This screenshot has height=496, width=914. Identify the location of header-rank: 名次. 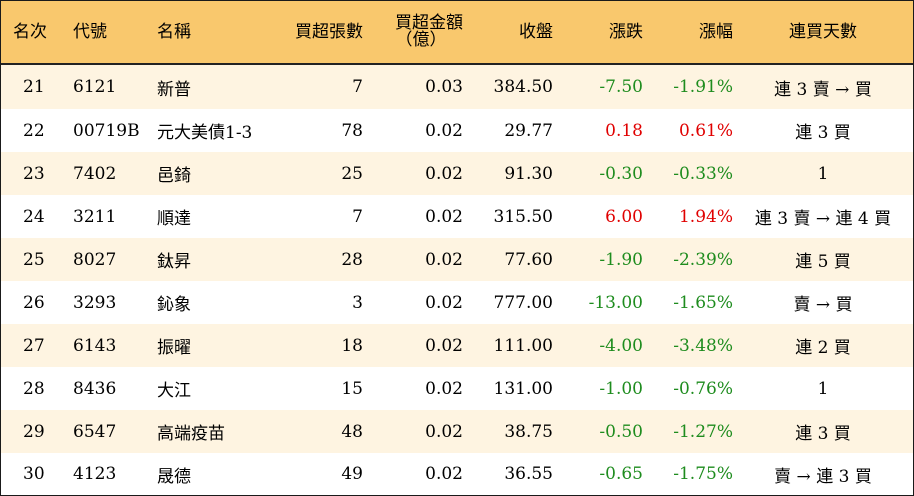
(30, 31).